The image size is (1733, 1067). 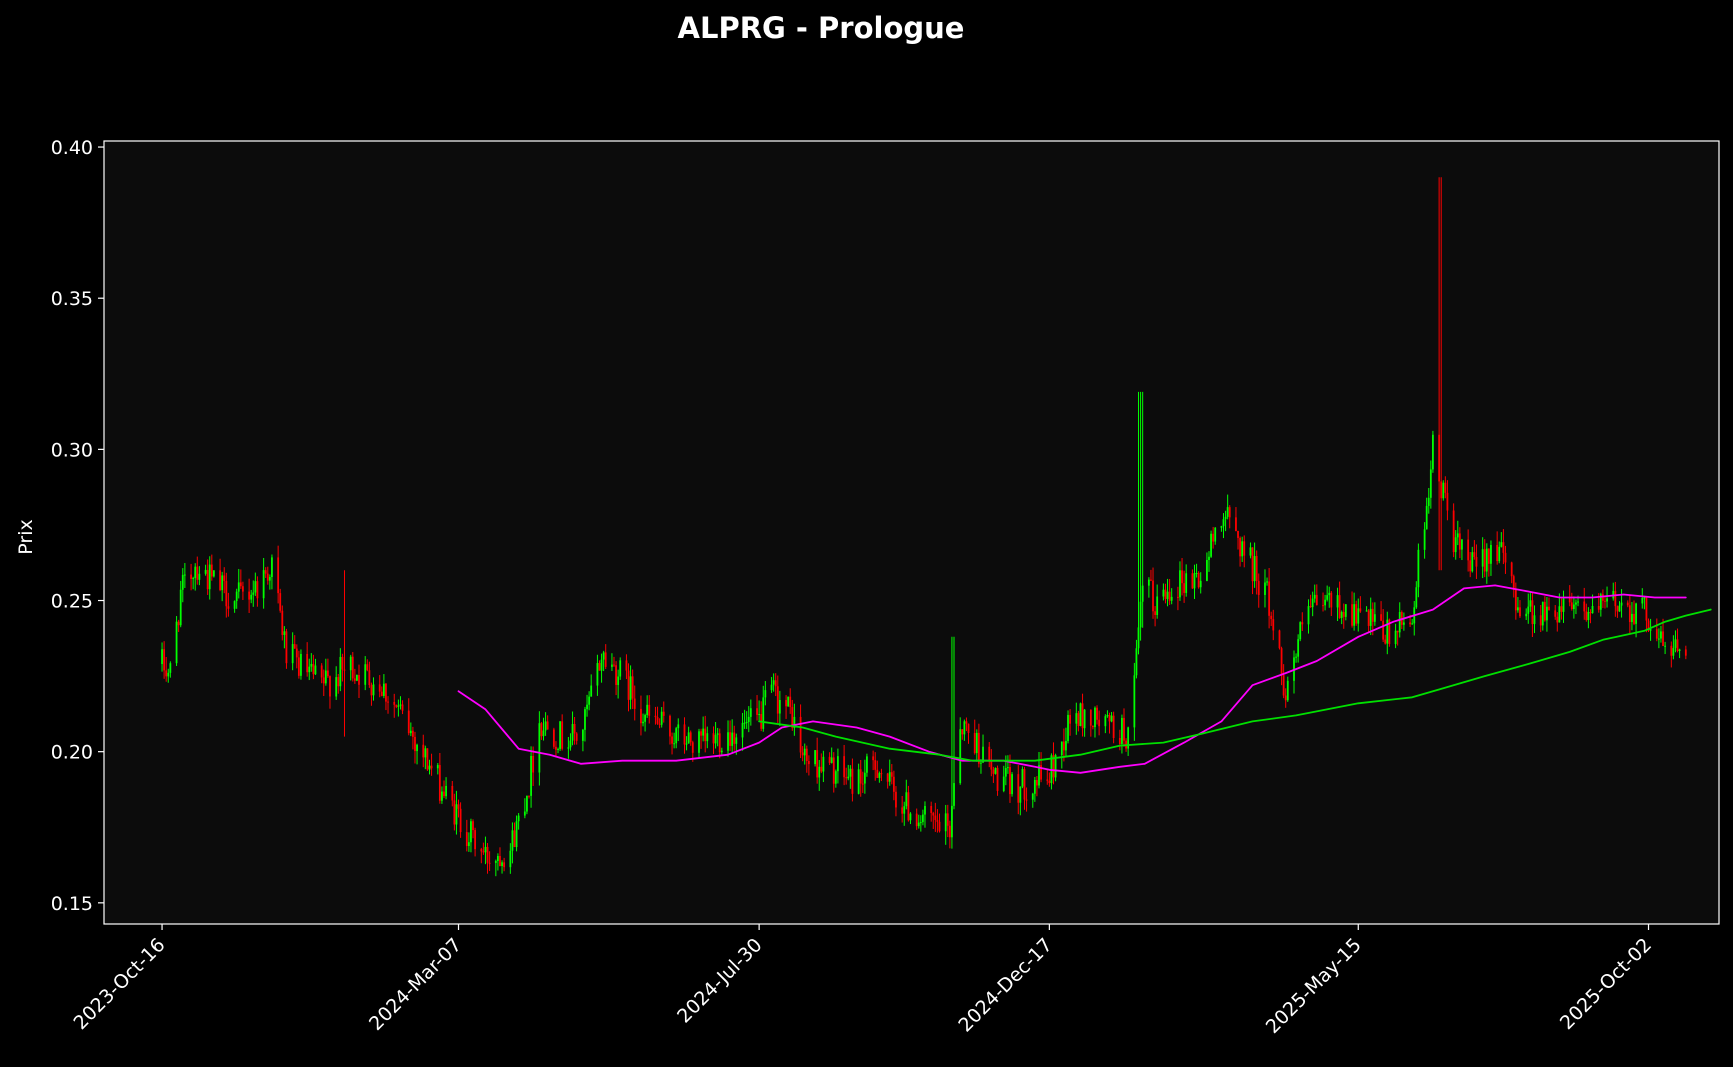 I want to click on y-tick-label-3: 0.30, so click(x=72, y=450).